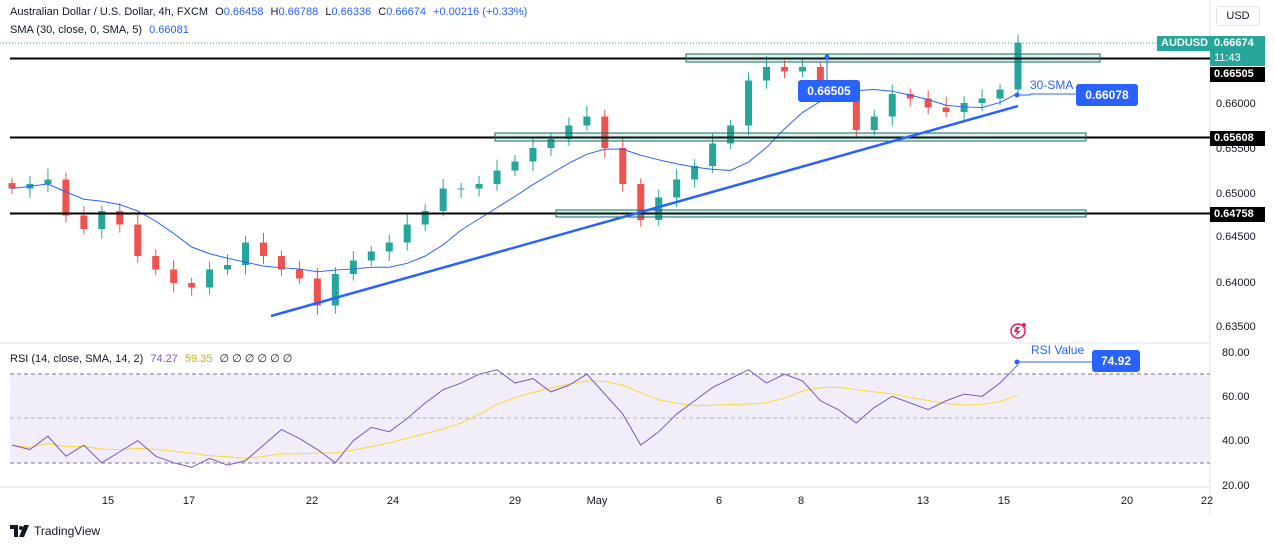 The width and height of the screenshot is (1275, 550). Describe the element at coordinates (515, 501) in the screenshot. I see `time-tick: 29` at that location.